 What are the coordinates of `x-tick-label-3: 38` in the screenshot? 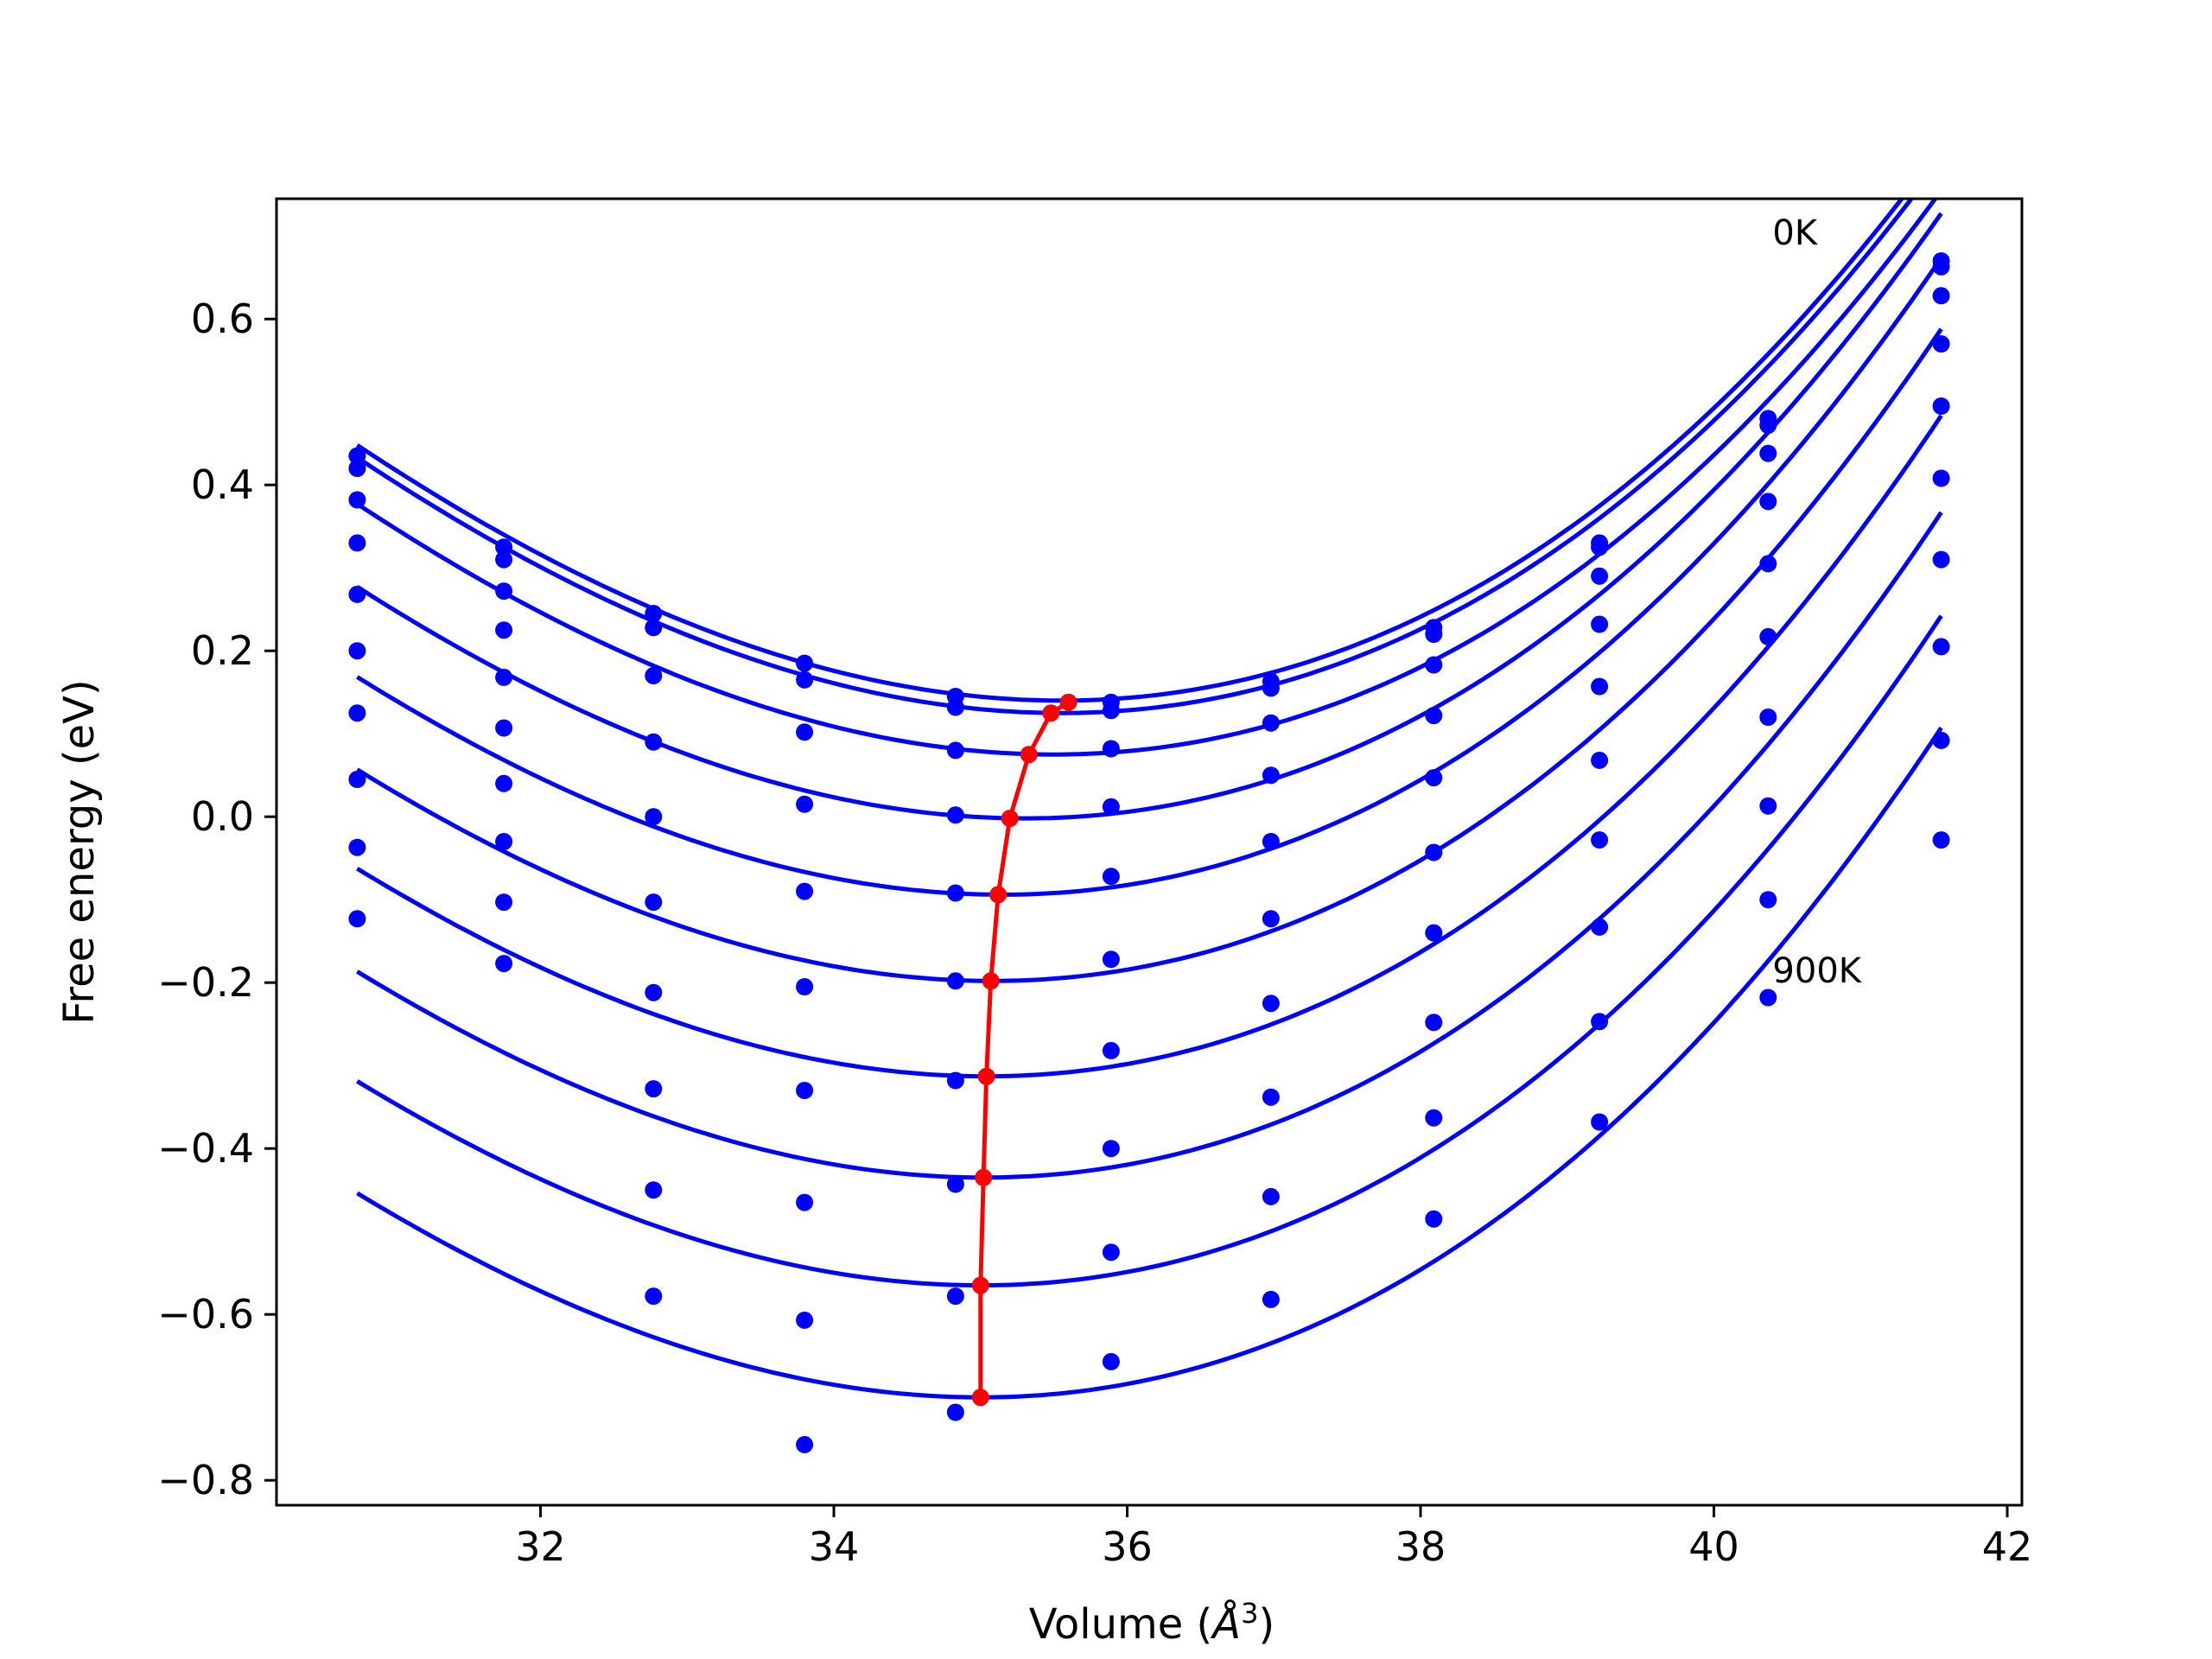 It's located at (1420, 1546).